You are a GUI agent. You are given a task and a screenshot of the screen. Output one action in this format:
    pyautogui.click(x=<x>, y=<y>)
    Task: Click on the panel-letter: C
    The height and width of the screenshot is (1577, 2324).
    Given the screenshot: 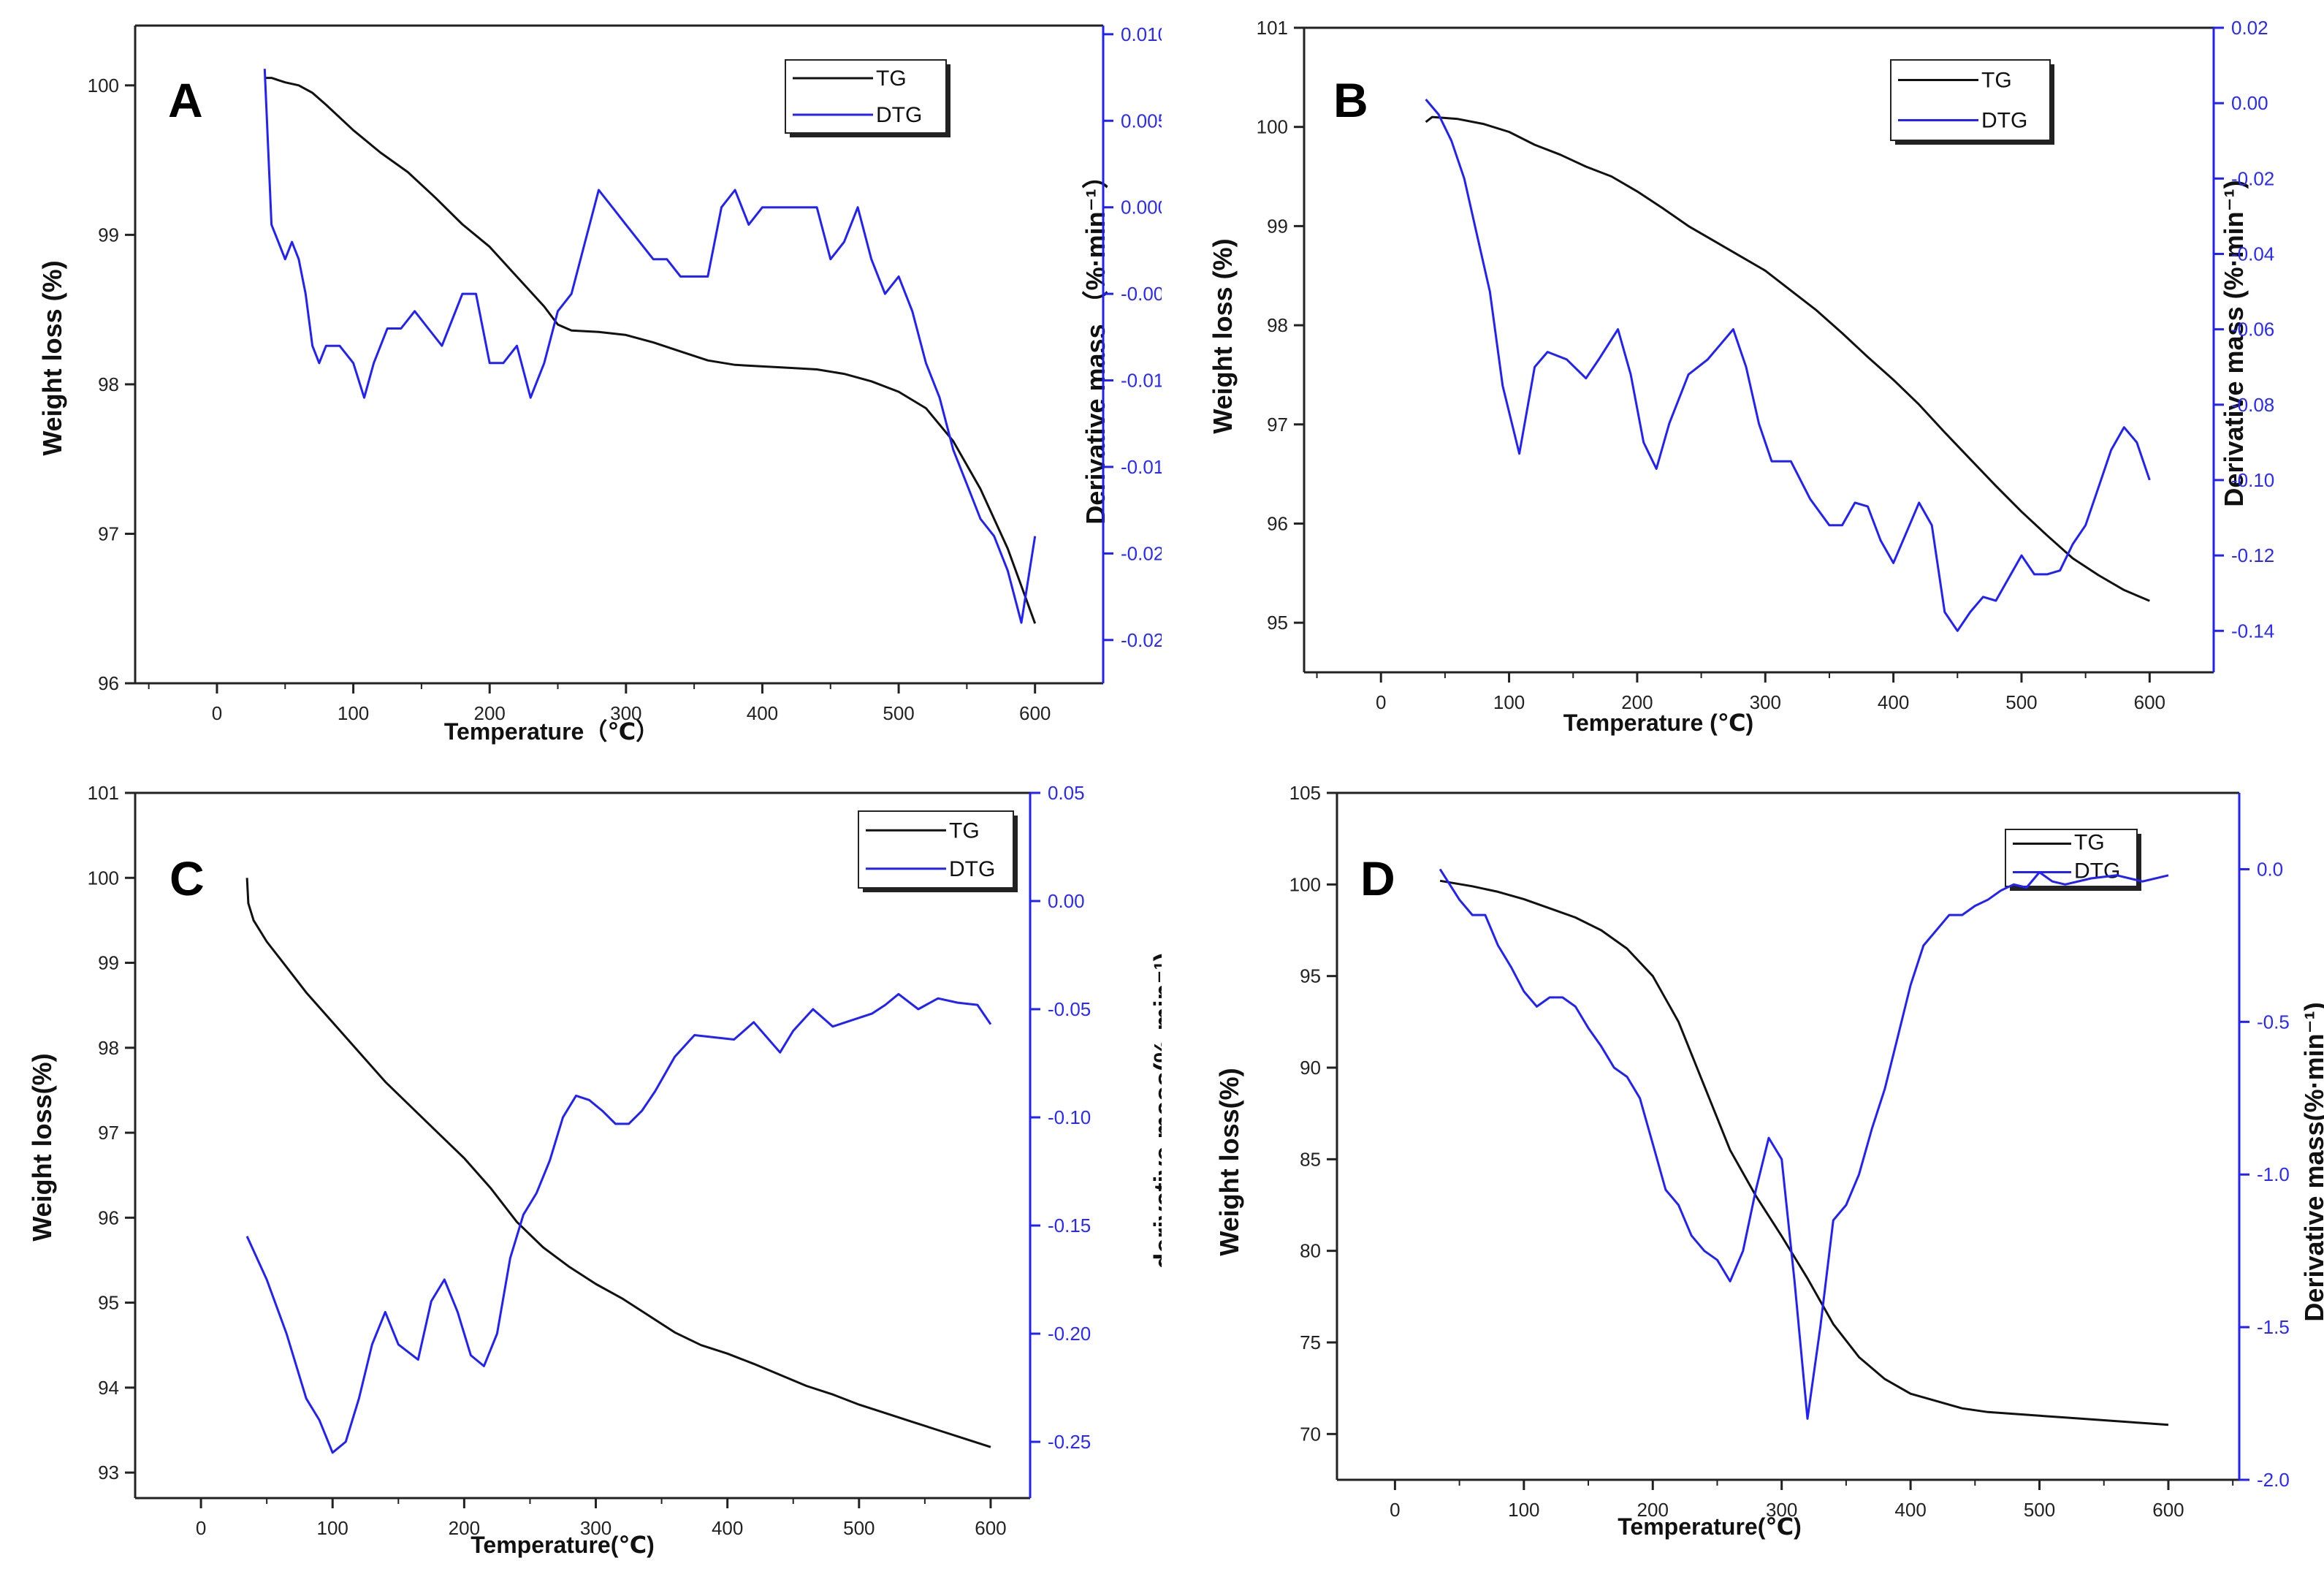 What is the action you would take?
    pyautogui.click(x=187, y=878)
    